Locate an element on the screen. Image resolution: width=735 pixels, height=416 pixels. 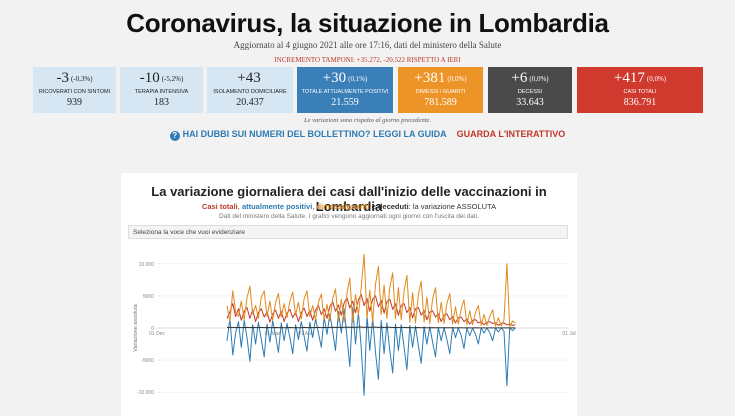
card-label: TOTALE ATTUALMENTE POSITIVI is located at coordinates (345, 91).